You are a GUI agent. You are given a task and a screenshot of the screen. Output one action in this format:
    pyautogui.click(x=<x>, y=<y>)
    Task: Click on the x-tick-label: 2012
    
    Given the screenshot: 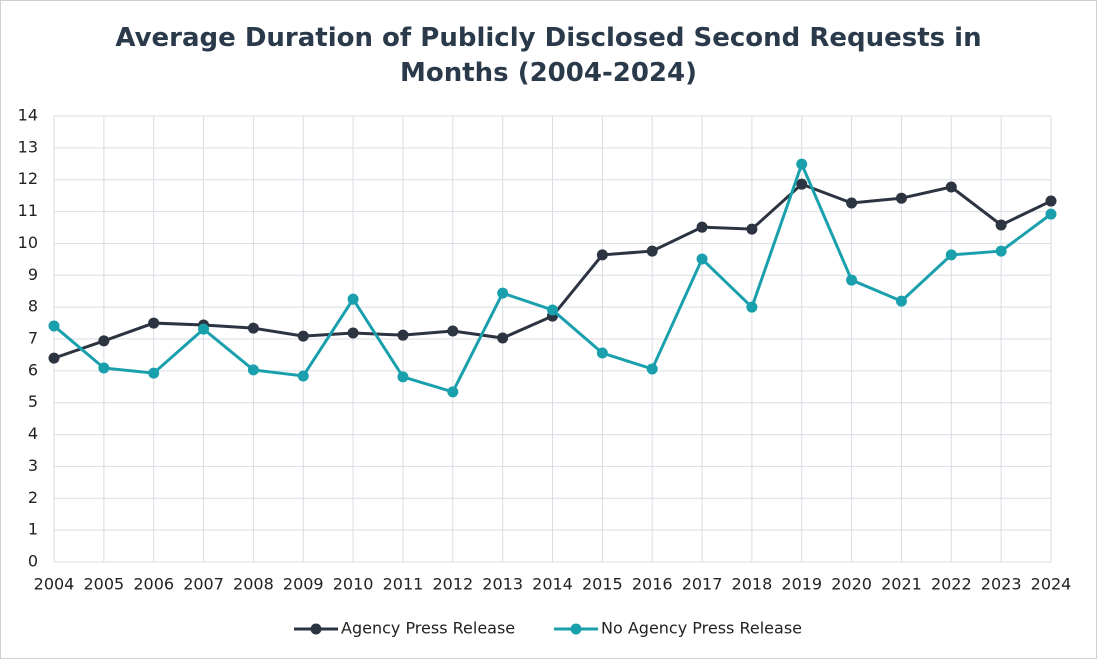 What is the action you would take?
    pyautogui.click(x=452, y=584)
    